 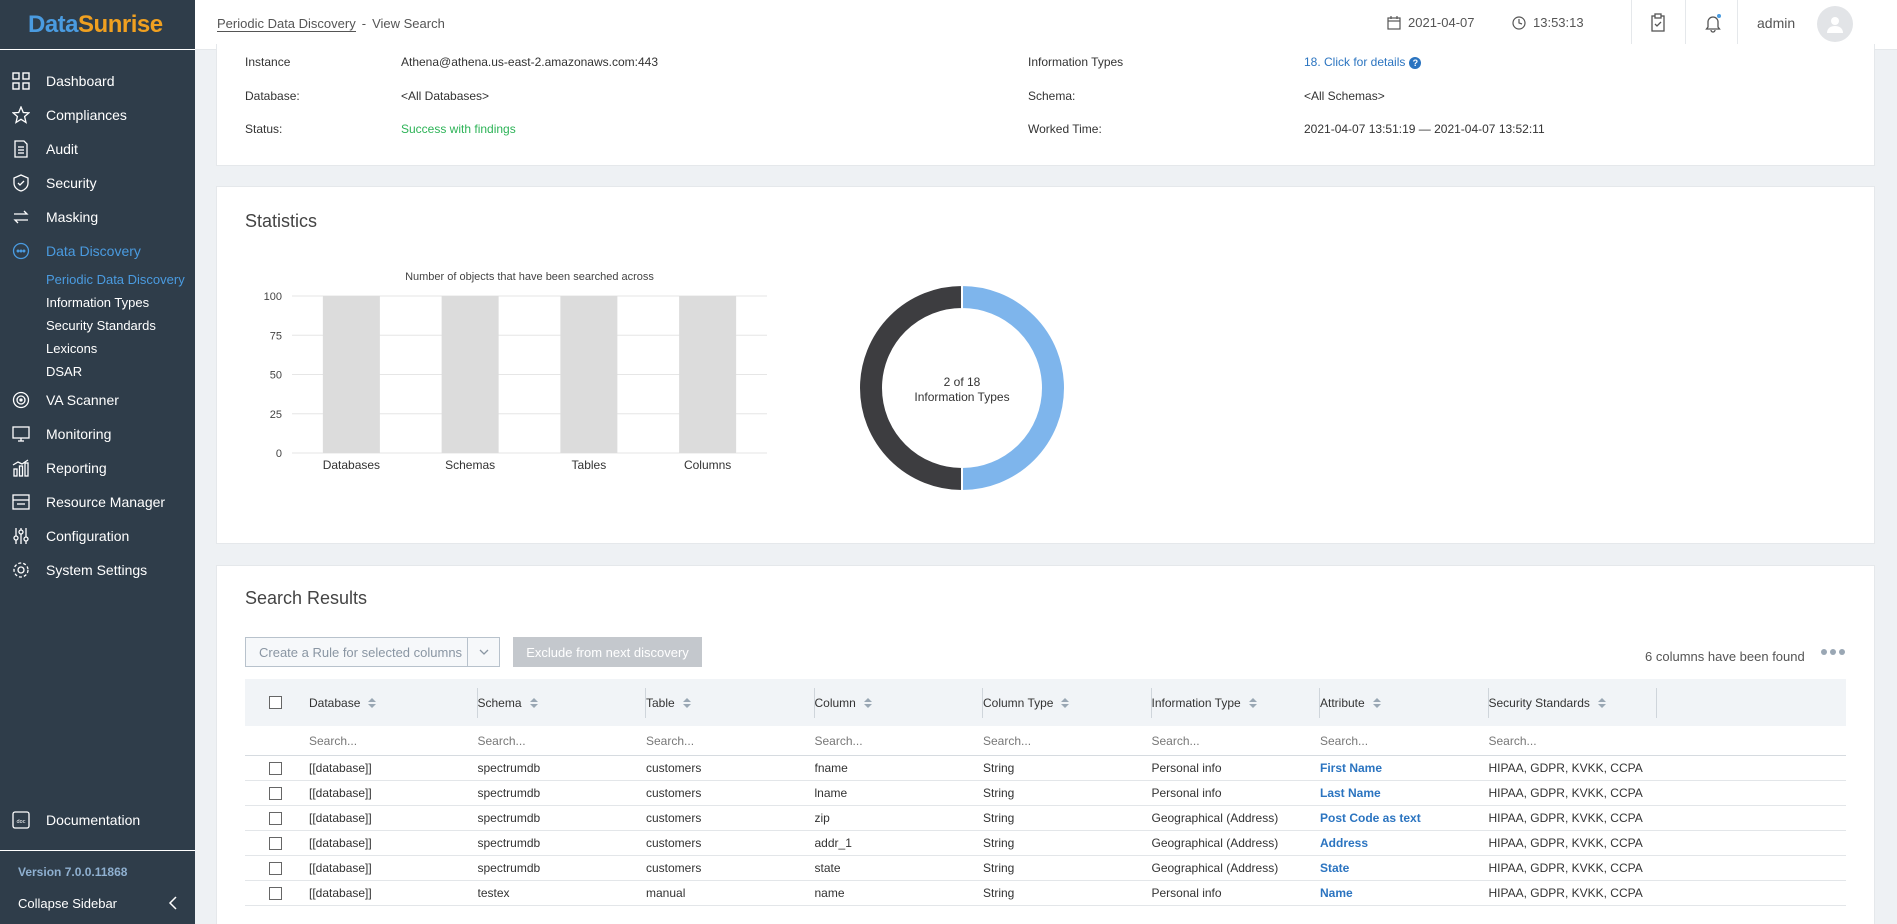 What do you see at coordinates (589, 465) in the screenshot?
I see `x-tick-label: Tables` at bounding box center [589, 465].